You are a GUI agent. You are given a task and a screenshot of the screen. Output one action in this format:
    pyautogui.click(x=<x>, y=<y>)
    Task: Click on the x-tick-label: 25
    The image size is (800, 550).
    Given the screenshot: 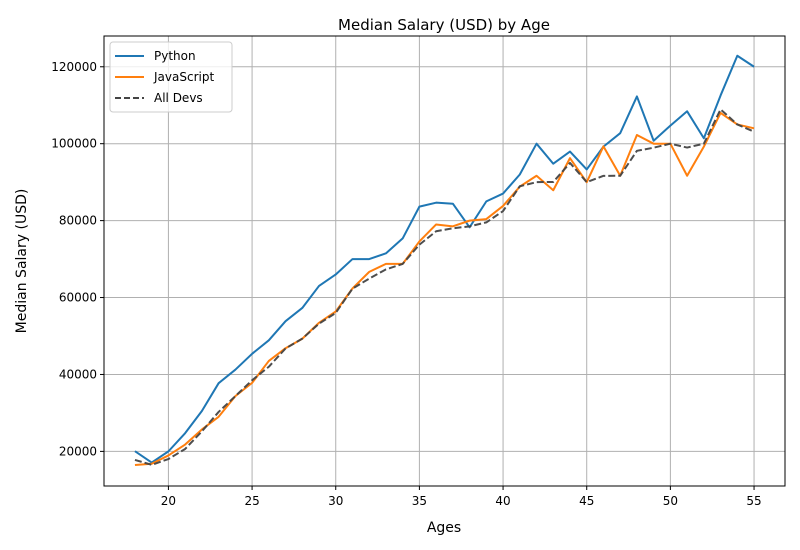 What is the action you would take?
    pyautogui.click(x=251, y=501)
    